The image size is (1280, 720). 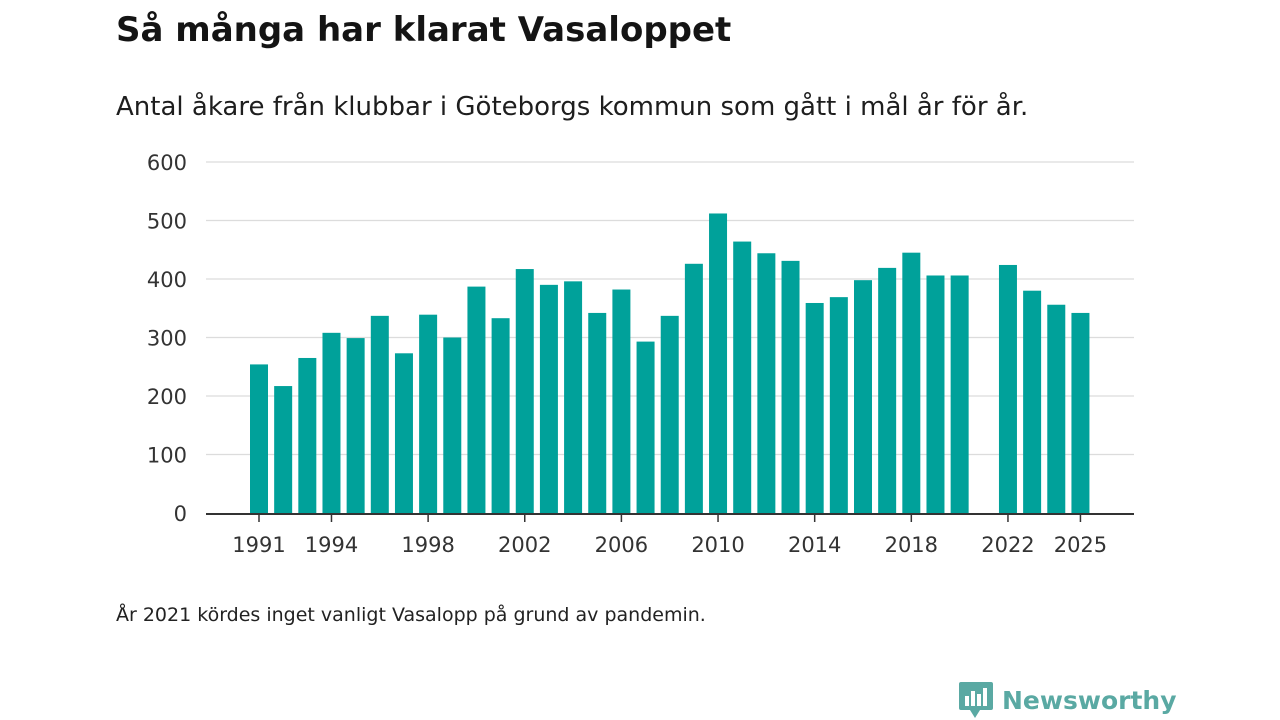 What do you see at coordinates (669, 535) in the screenshot?
I see `x-axis-ticks: 1991 1994 1998 2002 2006 2010 2014 2018 2022 2025` at bounding box center [669, 535].